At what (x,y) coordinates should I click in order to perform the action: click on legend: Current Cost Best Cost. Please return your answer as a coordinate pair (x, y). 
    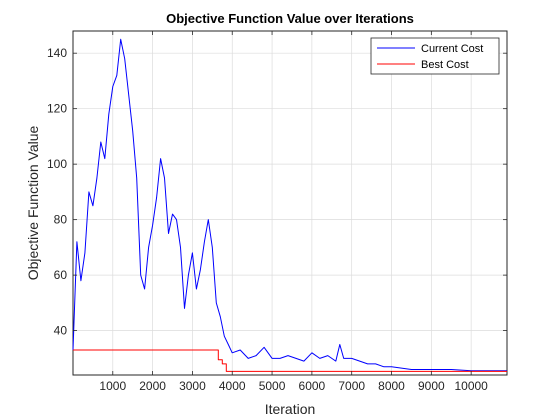
    Looking at the image, I should click on (435, 56).